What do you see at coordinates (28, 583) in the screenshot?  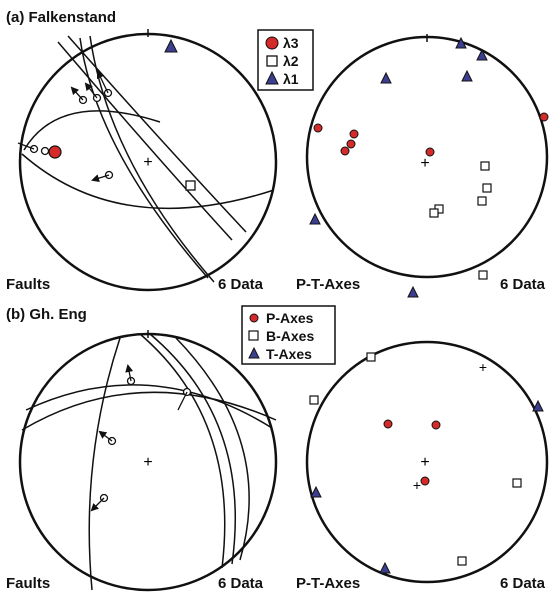 I see `faults-label-b: Faults` at bounding box center [28, 583].